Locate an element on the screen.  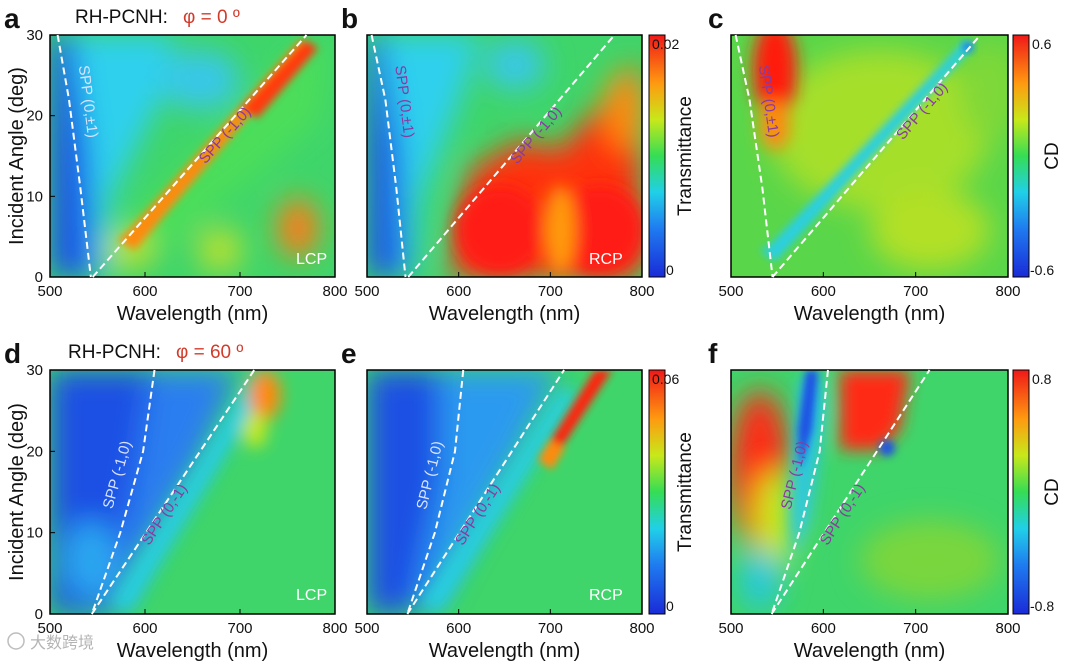
panel-c: c SPP (0,±1) SPP (-1,0) is located at coordinates (858, 140).